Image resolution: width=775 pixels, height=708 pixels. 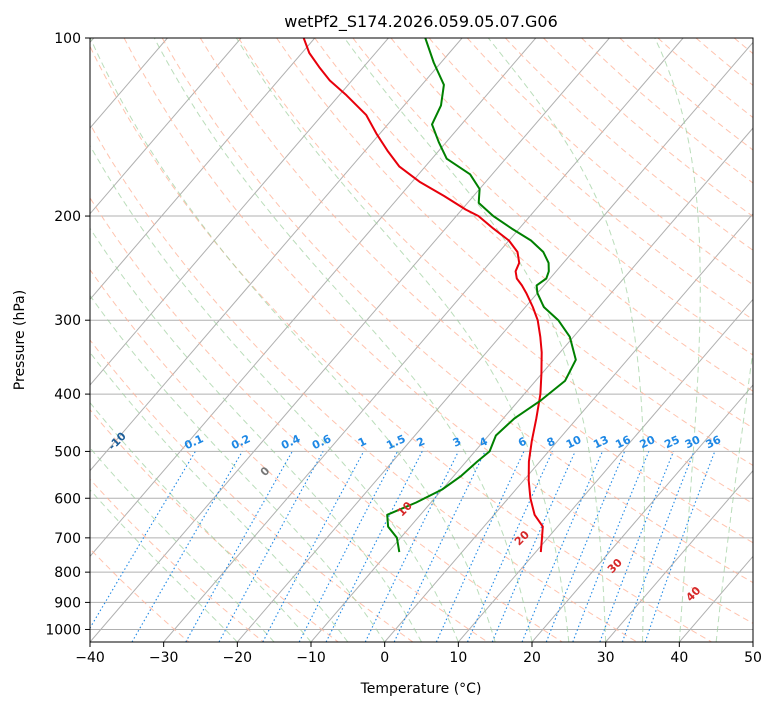 What do you see at coordinates (714, 442) in the screenshot?
I see `mixing-ratio-label: 36` at bounding box center [714, 442].